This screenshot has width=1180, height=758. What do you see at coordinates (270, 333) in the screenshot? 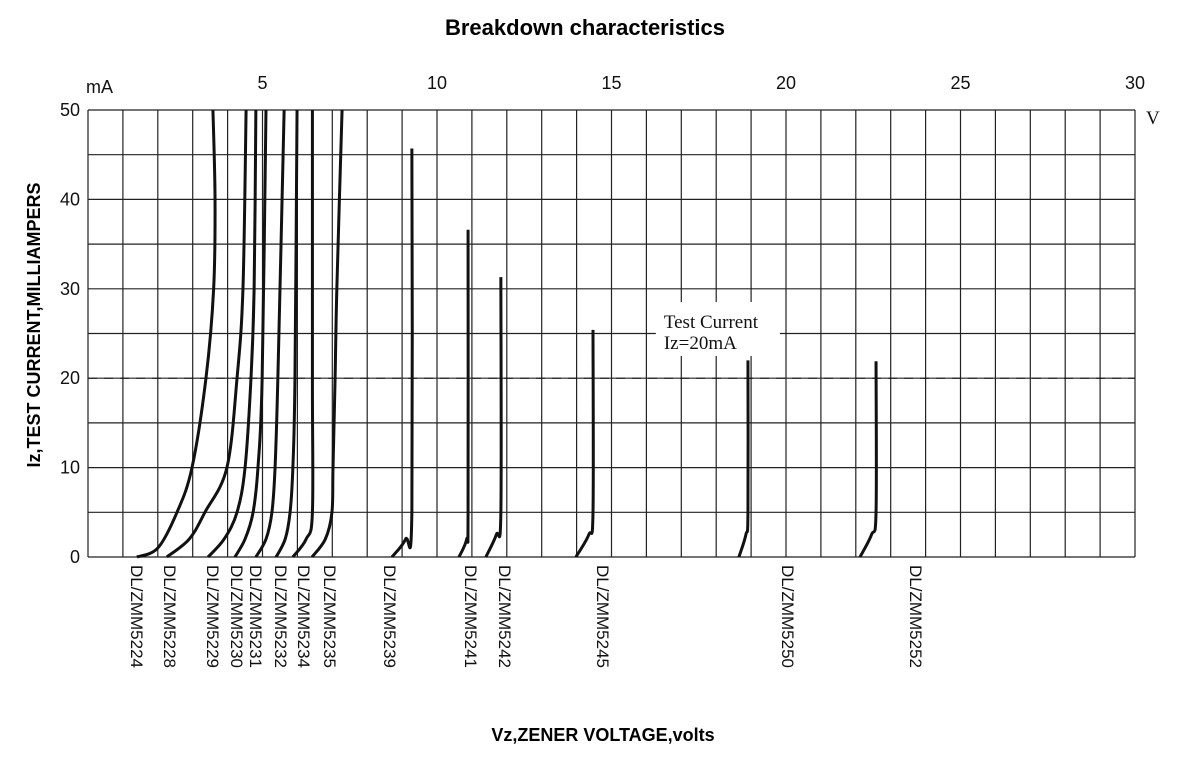
I see `curve-zmm5231` at bounding box center [270, 333].